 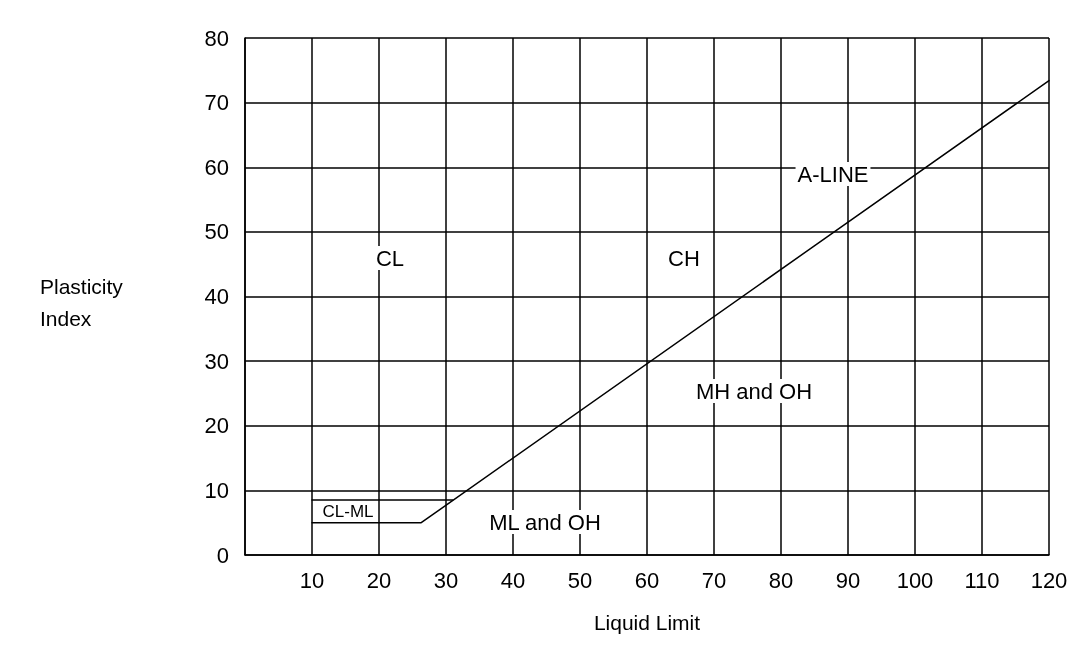 What do you see at coordinates (580, 580) in the screenshot?
I see `x-tick-label: 50` at bounding box center [580, 580].